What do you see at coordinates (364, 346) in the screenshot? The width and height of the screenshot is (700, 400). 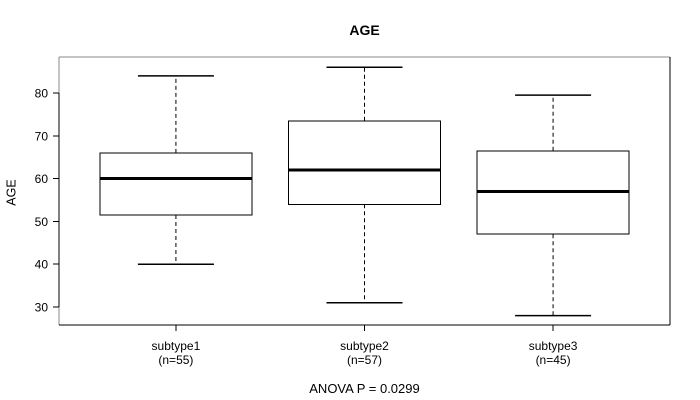 I see `category-name: subtype2` at bounding box center [364, 346].